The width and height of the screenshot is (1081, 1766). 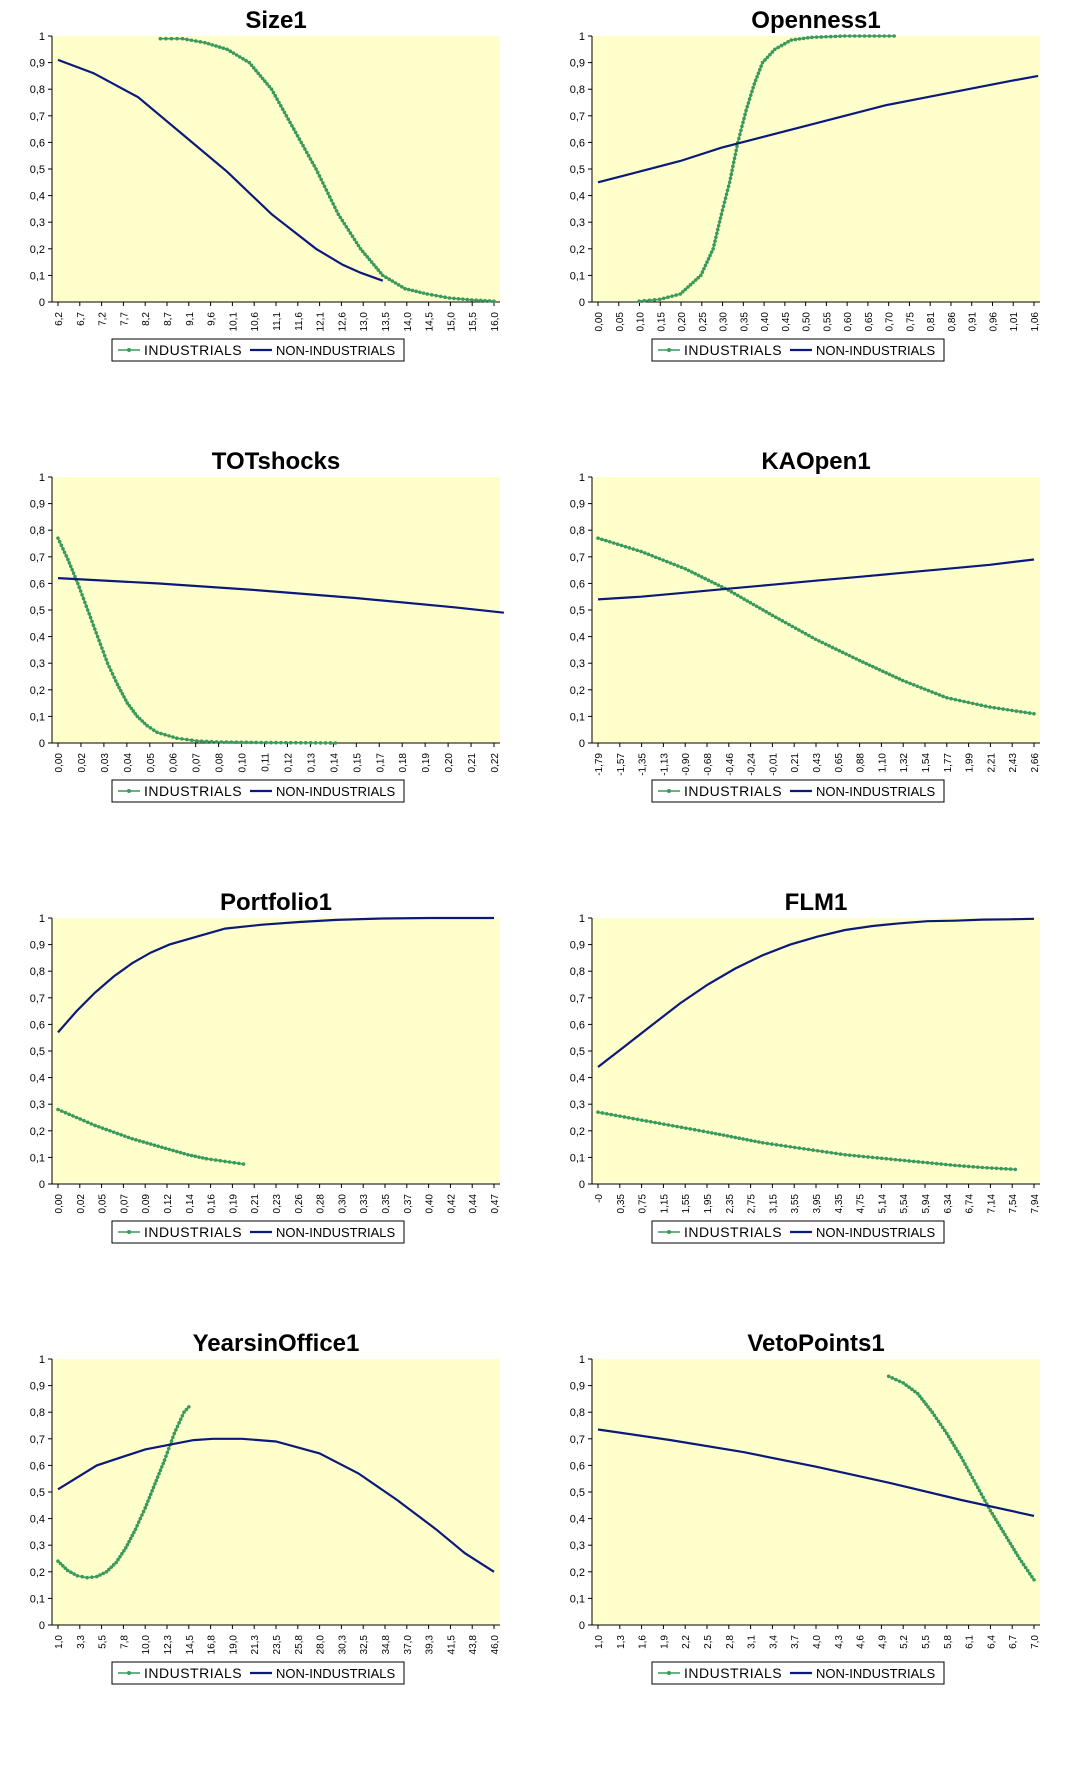 What do you see at coordinates (197, 763) in the screenshot?
I see `x-tick-label: 0,07` at bounding box center [197, 763].